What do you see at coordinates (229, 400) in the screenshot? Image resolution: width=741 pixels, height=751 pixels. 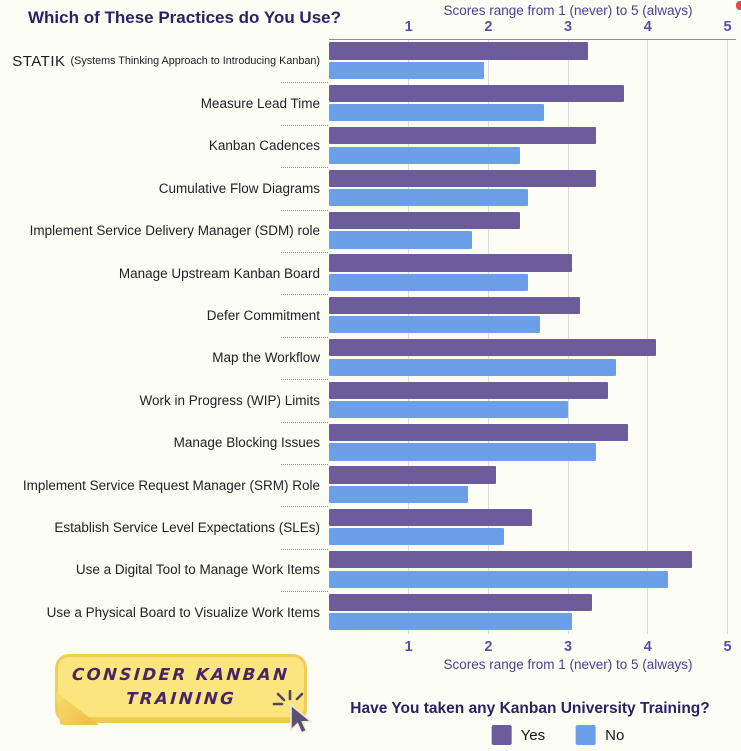 I see `category-label: Work in Progress (WIP) Limits` at bounding box center [229, 400].